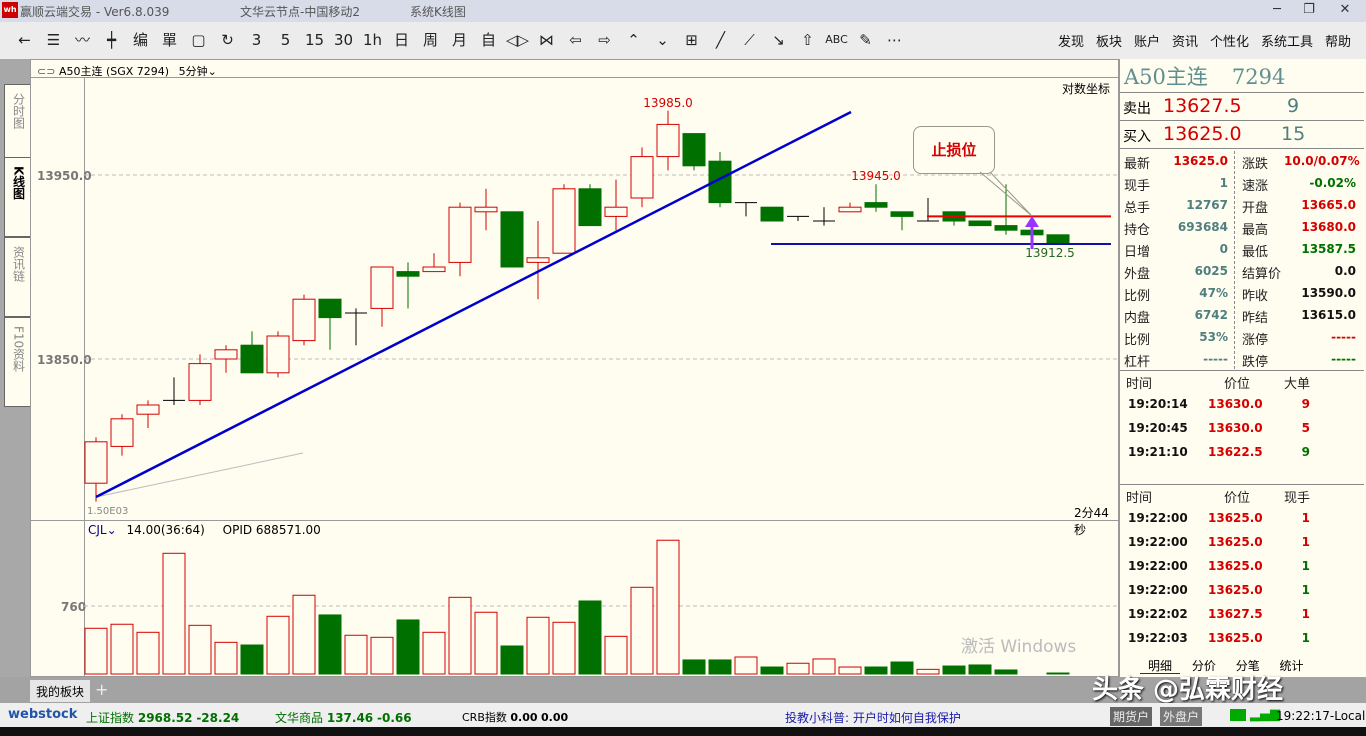 This screenshot has height=736, width=1366. What do you see at coordinates (1219, 614) in the screenshot?
I see `table-row: 19:22:02 13627.5 1` at bounding box center [1219, 614].